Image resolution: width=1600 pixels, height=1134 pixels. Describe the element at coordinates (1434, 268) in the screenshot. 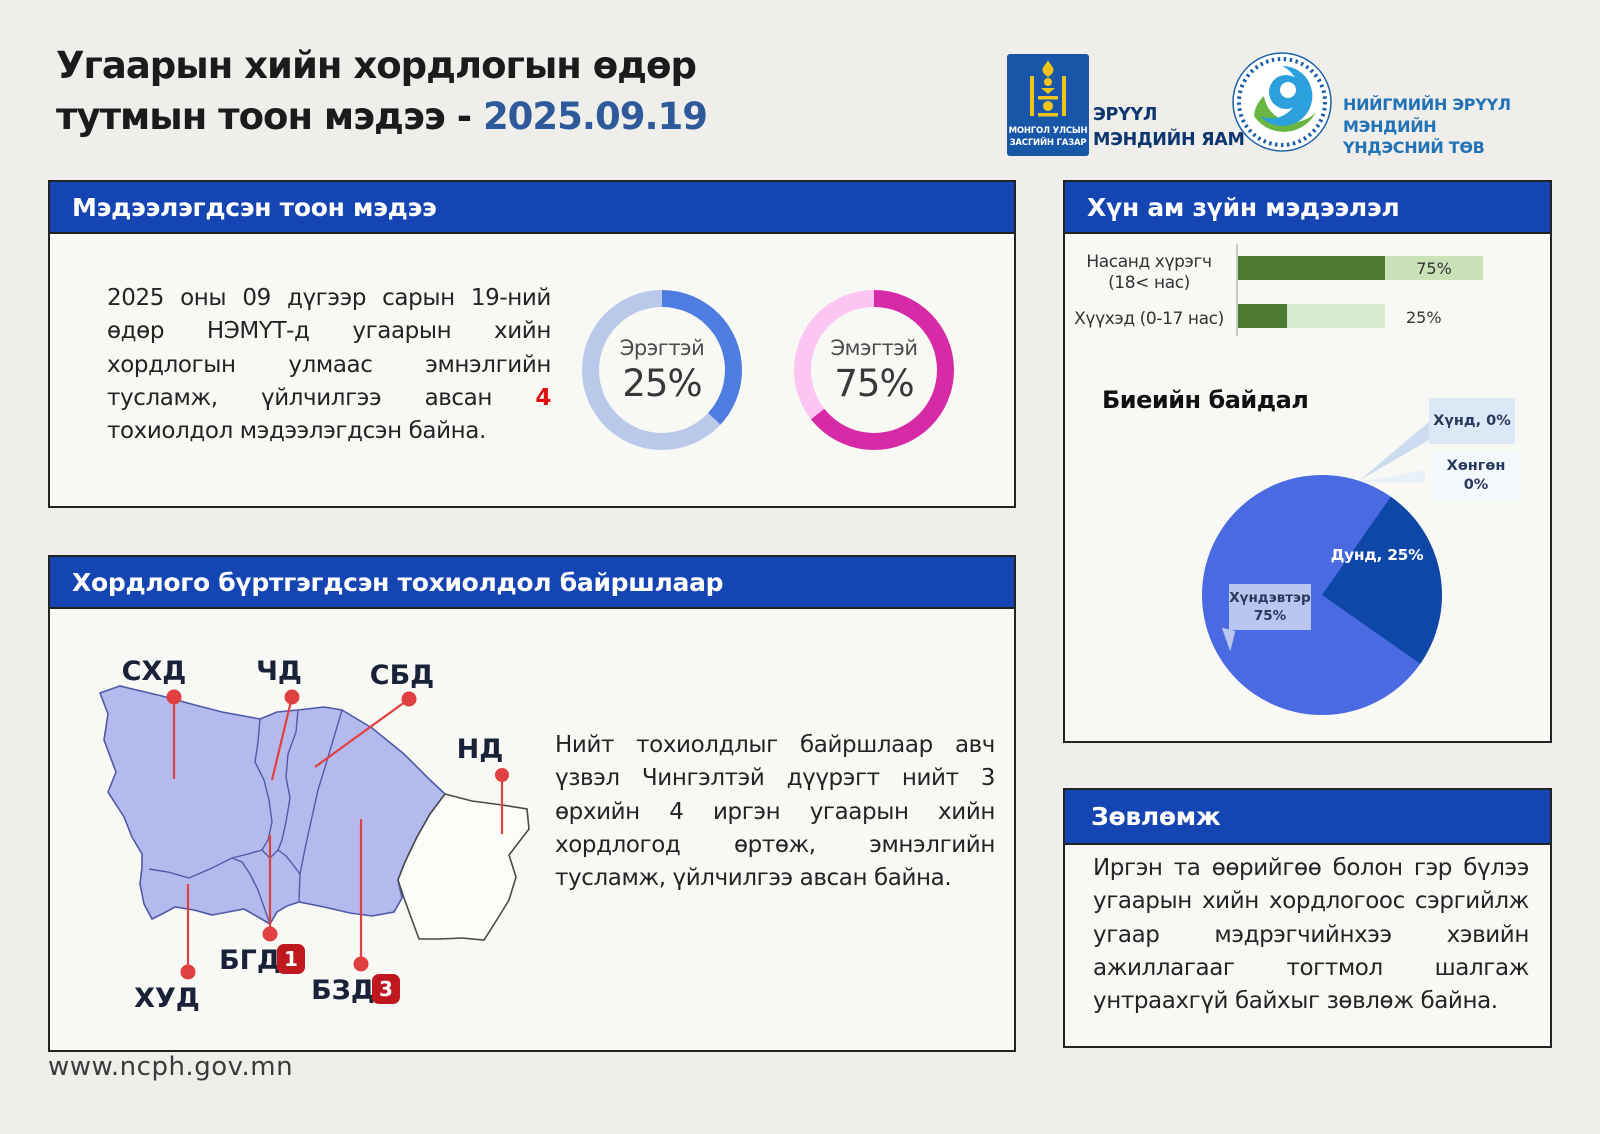

I see `bar-value-adults: 75%` at that location.